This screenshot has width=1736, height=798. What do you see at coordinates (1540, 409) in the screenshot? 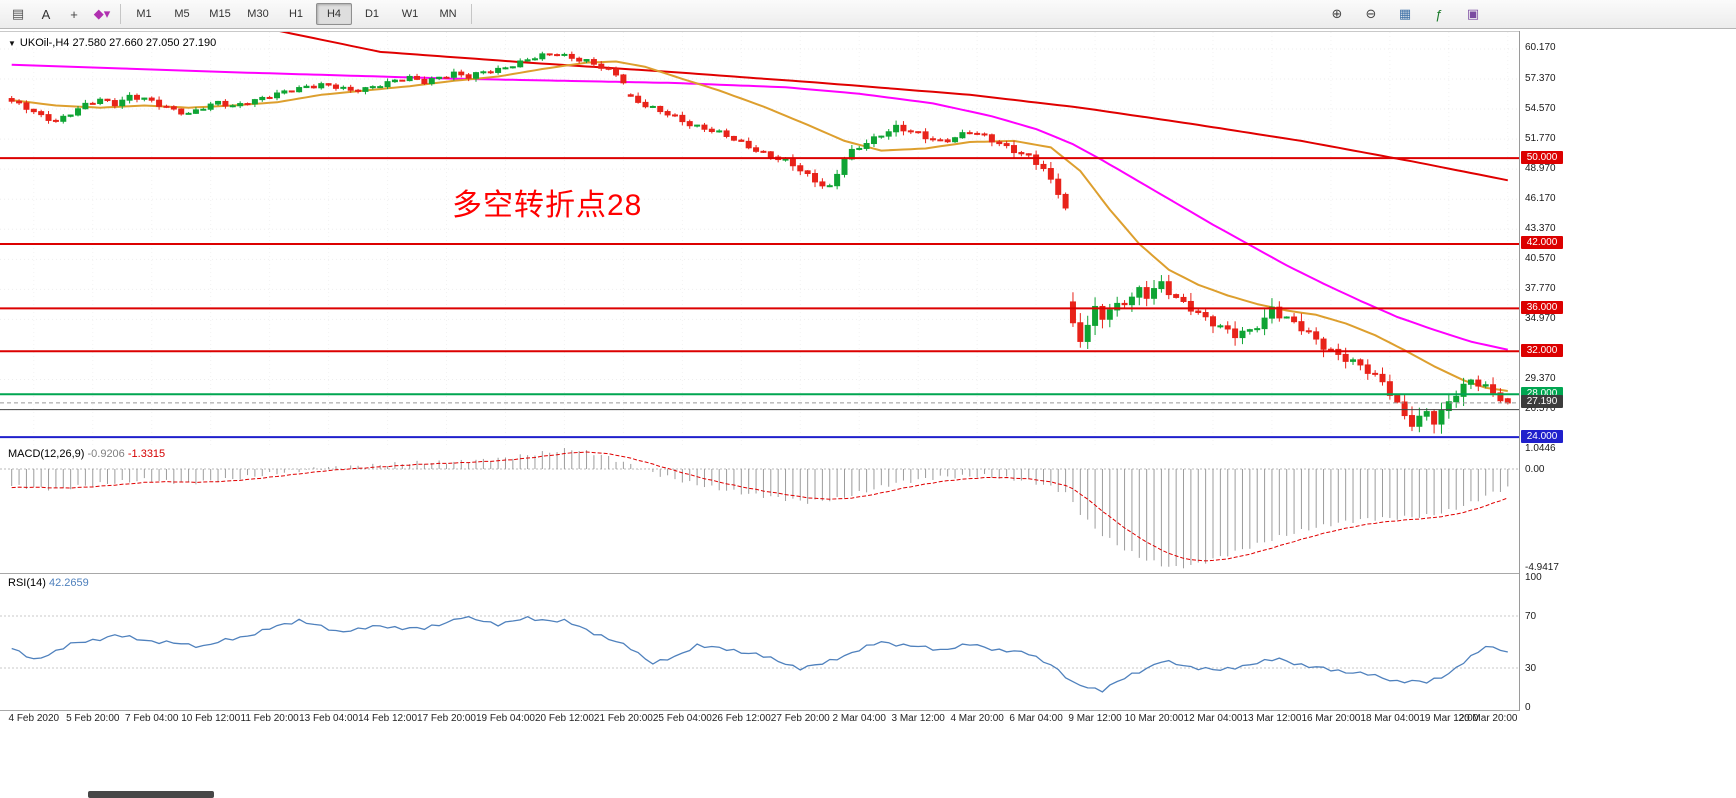
I see `price-label: 26.570` at bounding box center [1540, 409].